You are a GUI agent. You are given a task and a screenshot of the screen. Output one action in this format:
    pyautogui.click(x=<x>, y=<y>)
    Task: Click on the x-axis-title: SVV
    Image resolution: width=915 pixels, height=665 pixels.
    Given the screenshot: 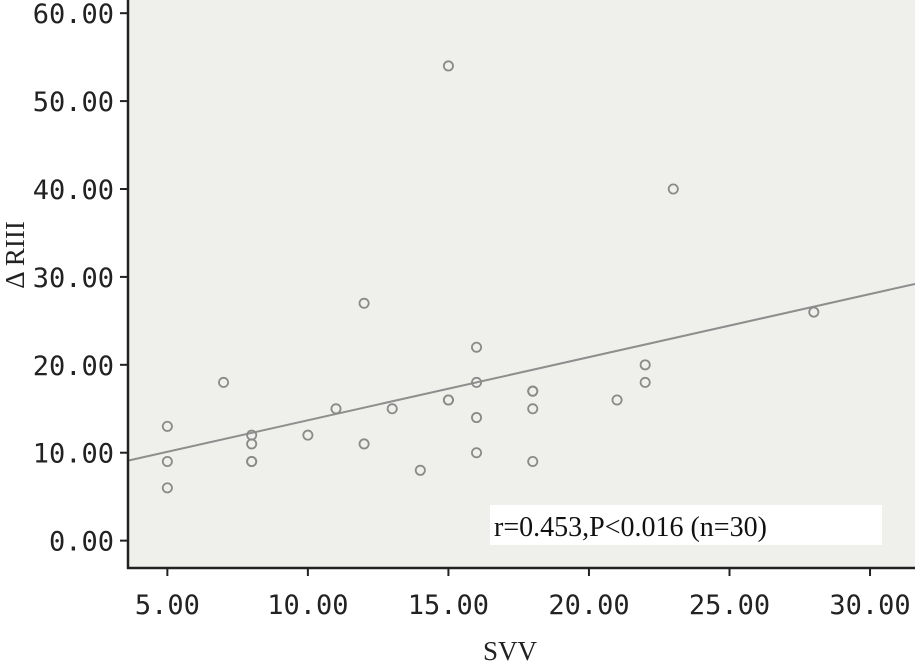 What is the action you would take?
    pyautogui.click(x=510, y=650)
    